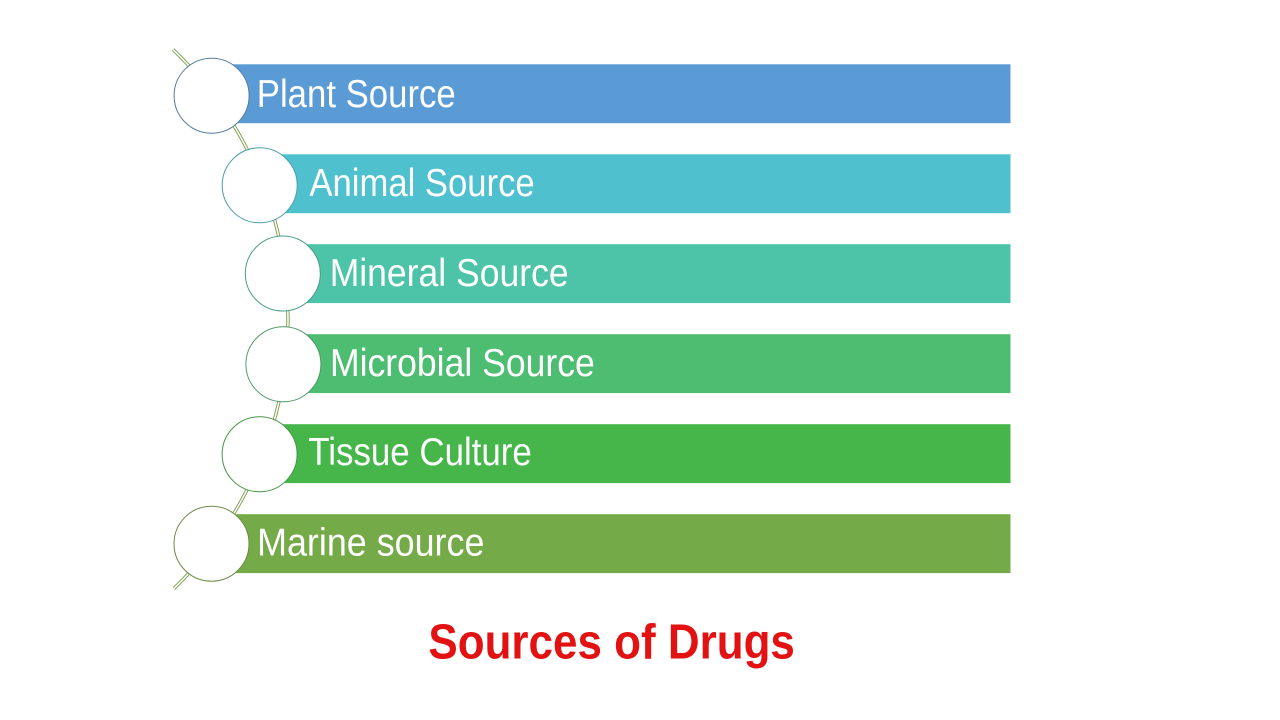 The width and height of the screenshot is (1280, 720). What do you see at coordinates (449, 273) in the screenshot?
I see `svg-text: Mineral Source` at bounding box center [449, 273].